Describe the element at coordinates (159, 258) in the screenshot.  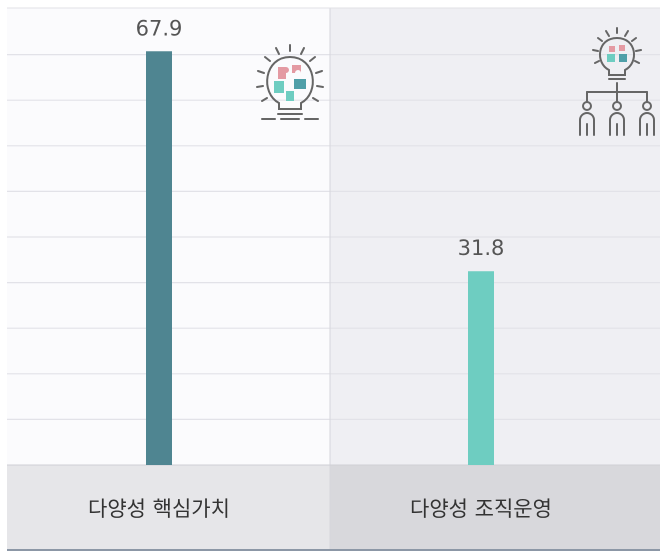
I see `bar-diversity-core-values` at that location.